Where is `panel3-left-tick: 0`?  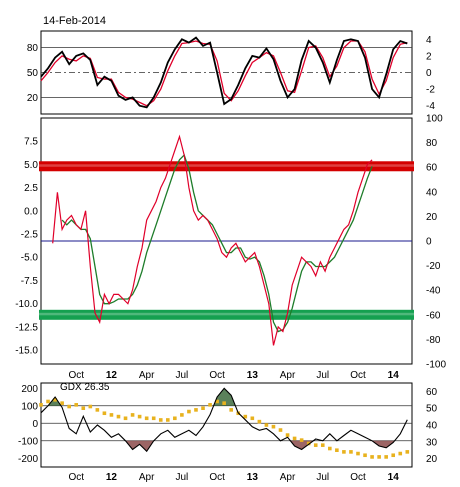
panel3-left-tick: 0 is located at coordinates (35, 424).